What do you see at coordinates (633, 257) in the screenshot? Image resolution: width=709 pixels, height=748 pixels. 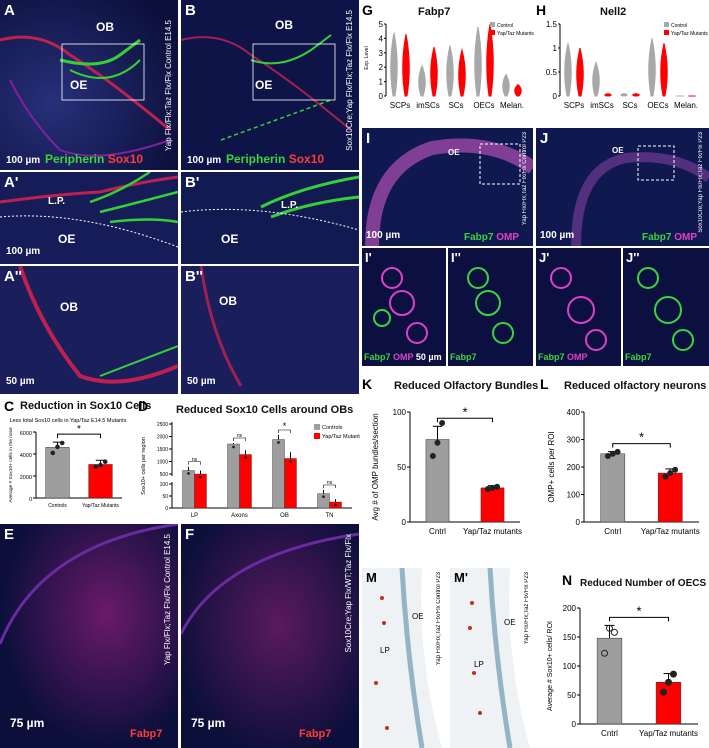 I see `panel-j2-letter: J''` at bounding box center [633, 257].